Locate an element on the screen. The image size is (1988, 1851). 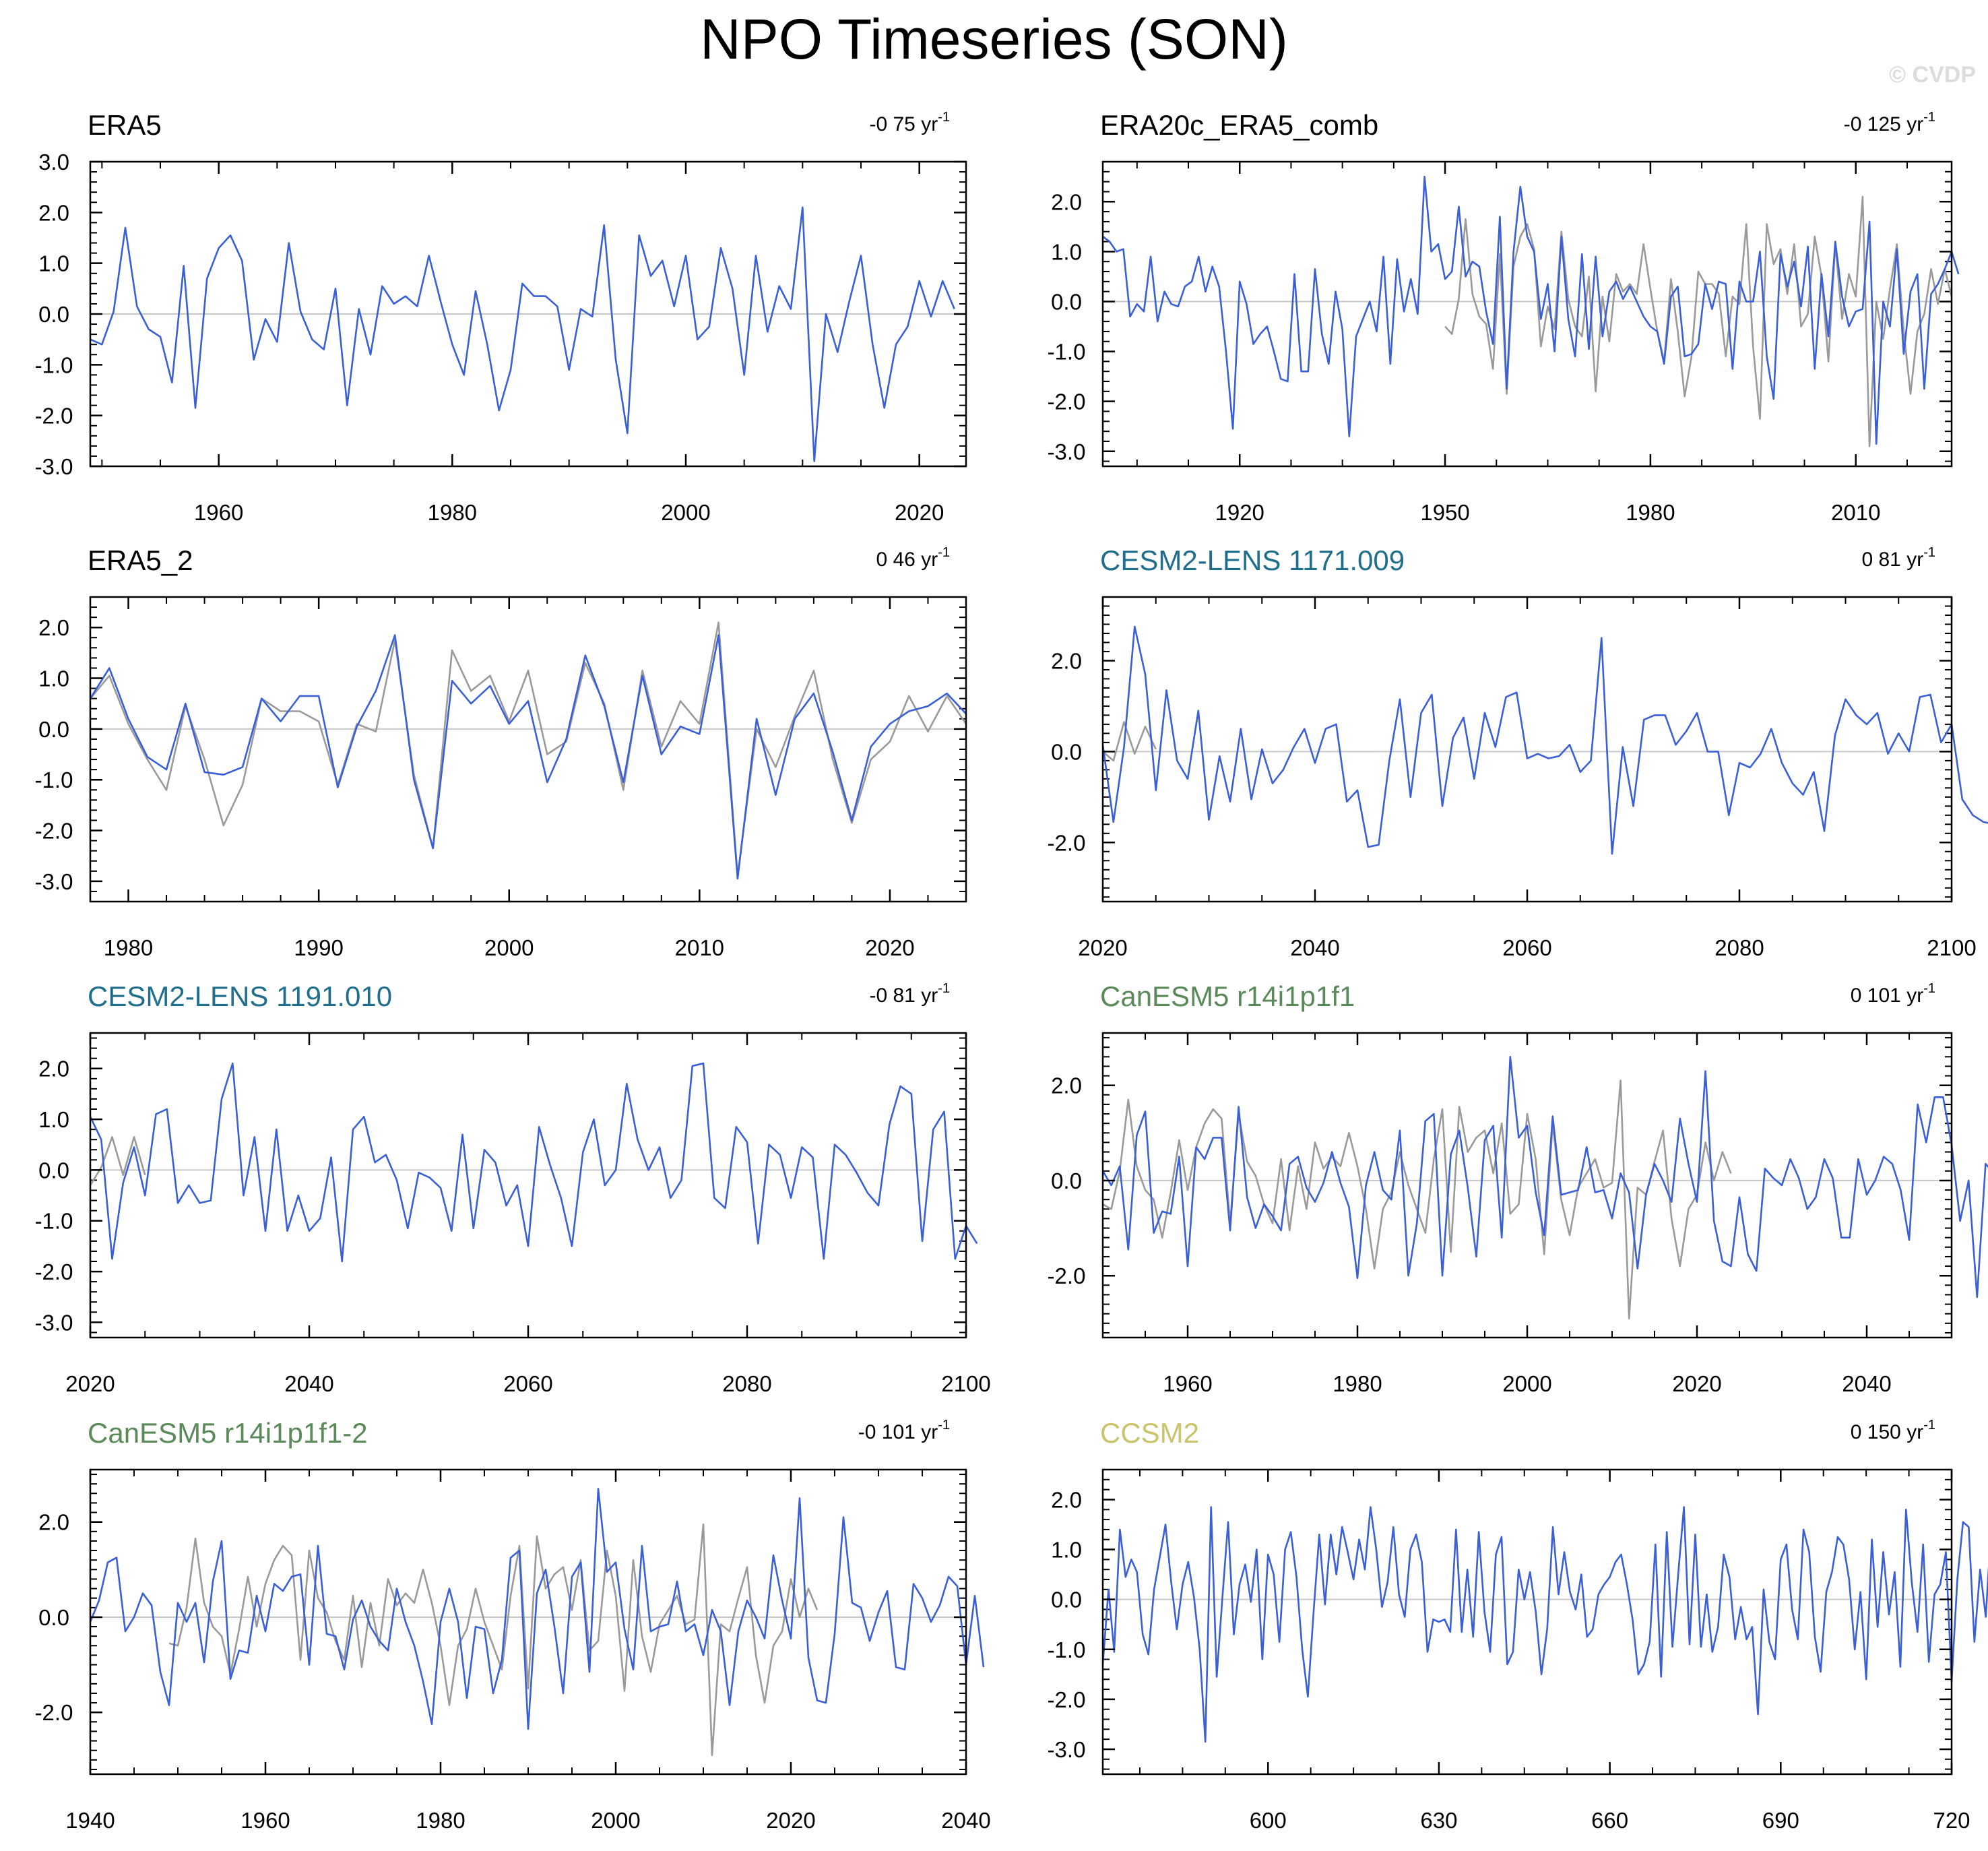
x-tick-label: 690 is located at coordinates (1781, 1821).